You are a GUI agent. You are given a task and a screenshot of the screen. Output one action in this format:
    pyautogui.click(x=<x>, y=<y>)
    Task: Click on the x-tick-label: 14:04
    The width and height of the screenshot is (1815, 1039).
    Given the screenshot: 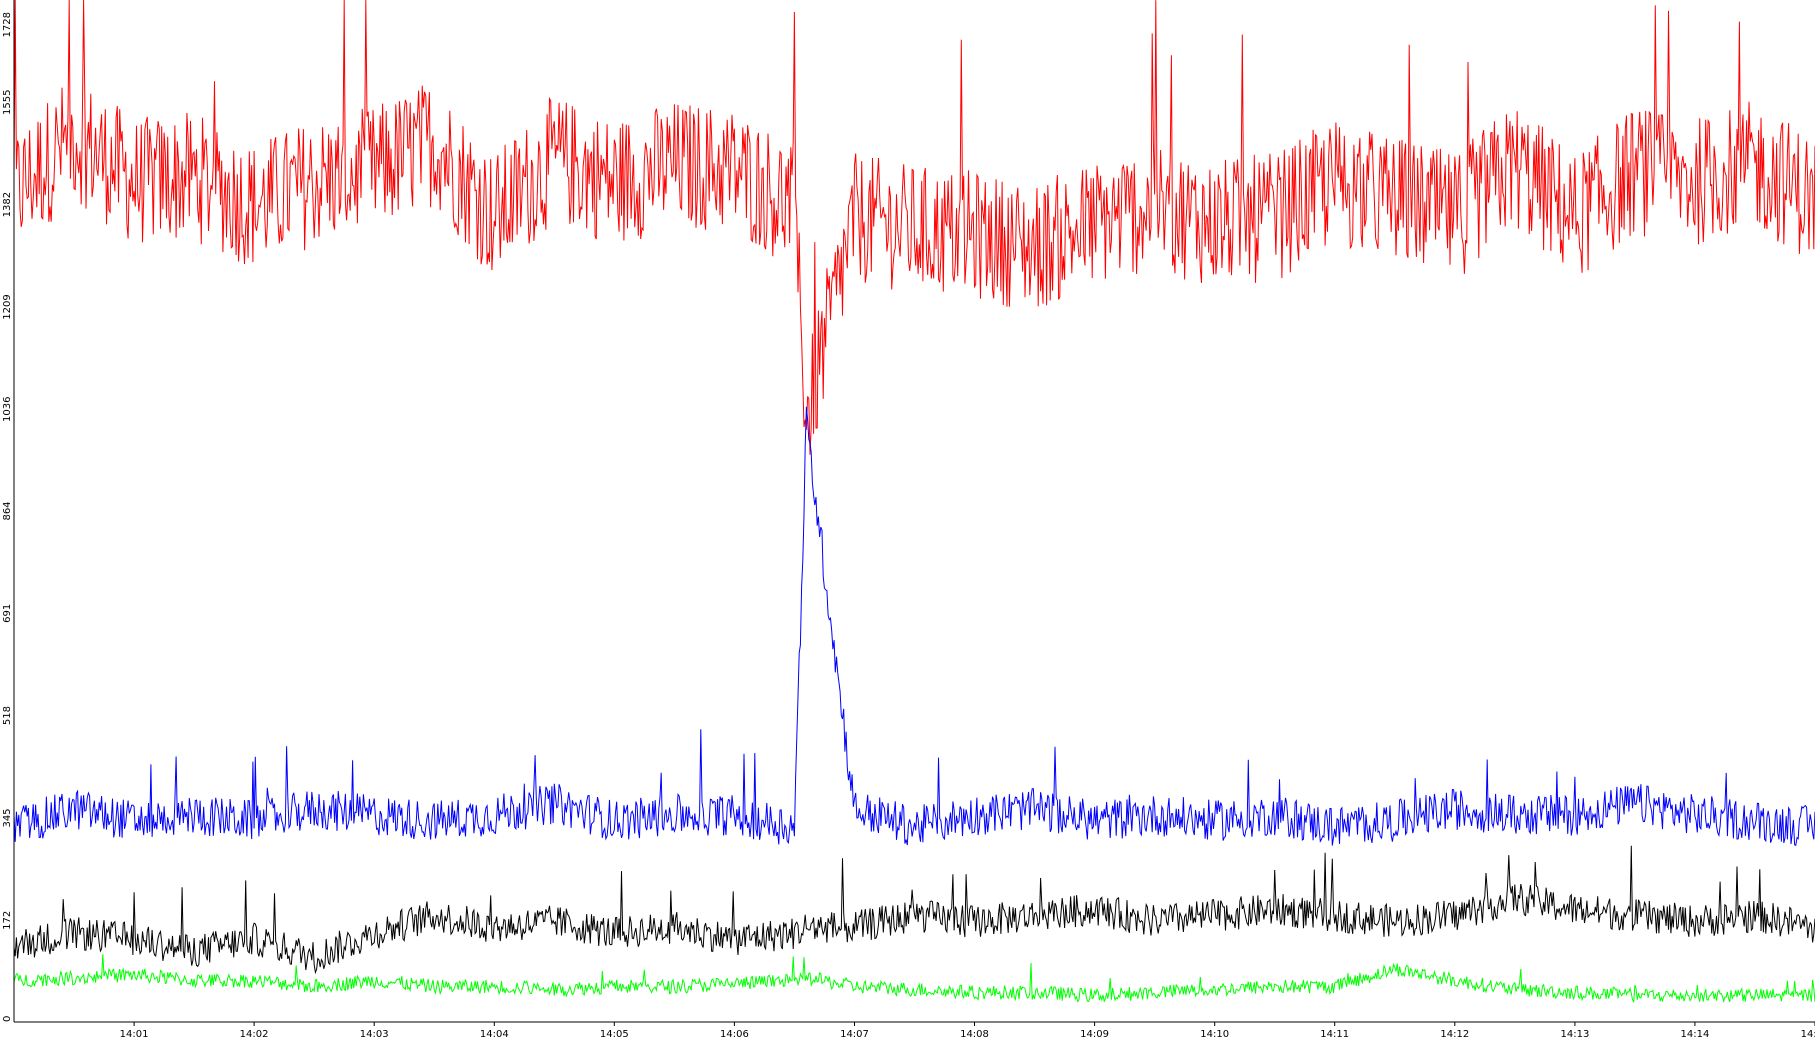 What is the action you would take?
    pyautogui.click(x=494, y=1034)
    